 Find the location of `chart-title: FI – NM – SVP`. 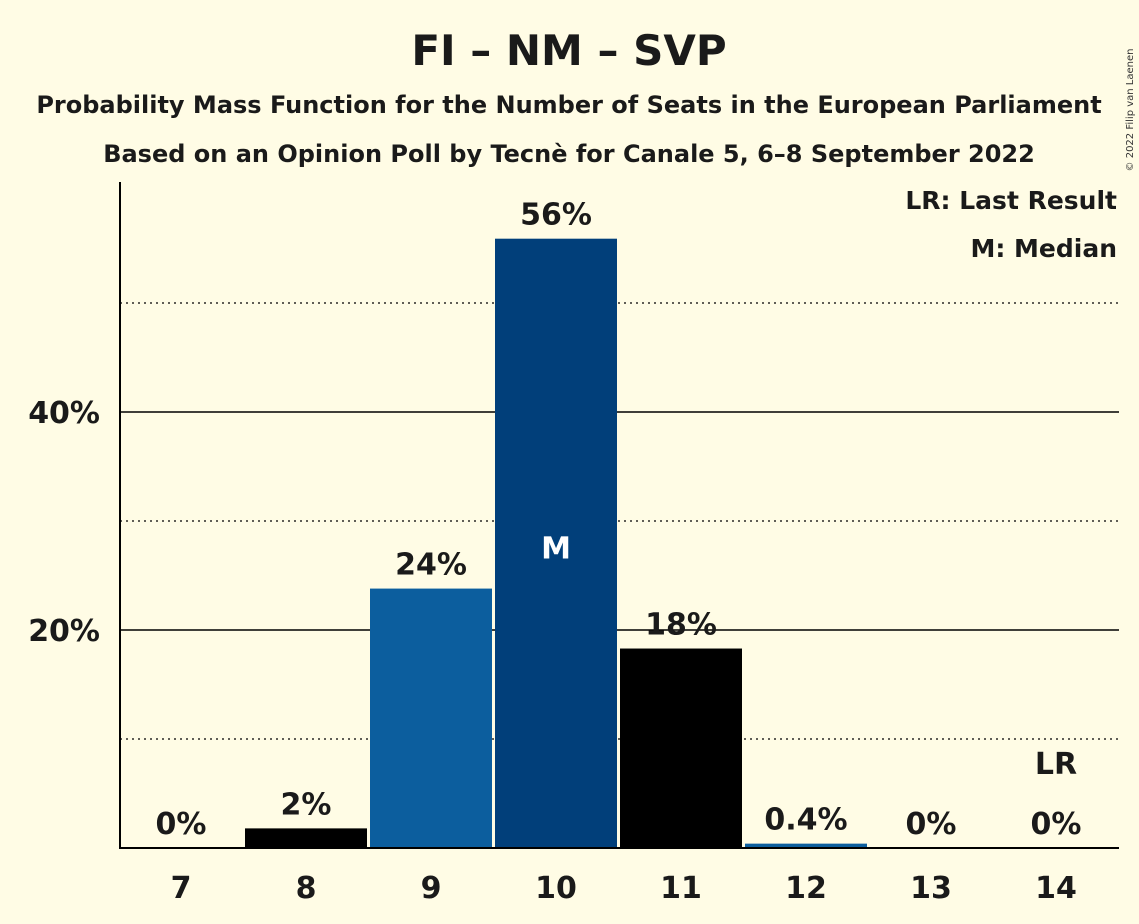

chart-title: FI – NM – SVP is located at coordinates (568, 50).